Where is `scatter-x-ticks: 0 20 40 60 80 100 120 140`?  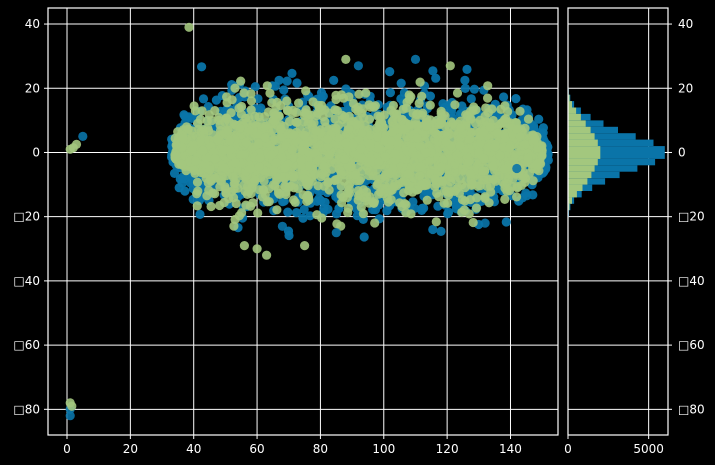
scatter-x-ticks: 0 20 40 60 80 100 120 140 is located at coordinates (292, 445).